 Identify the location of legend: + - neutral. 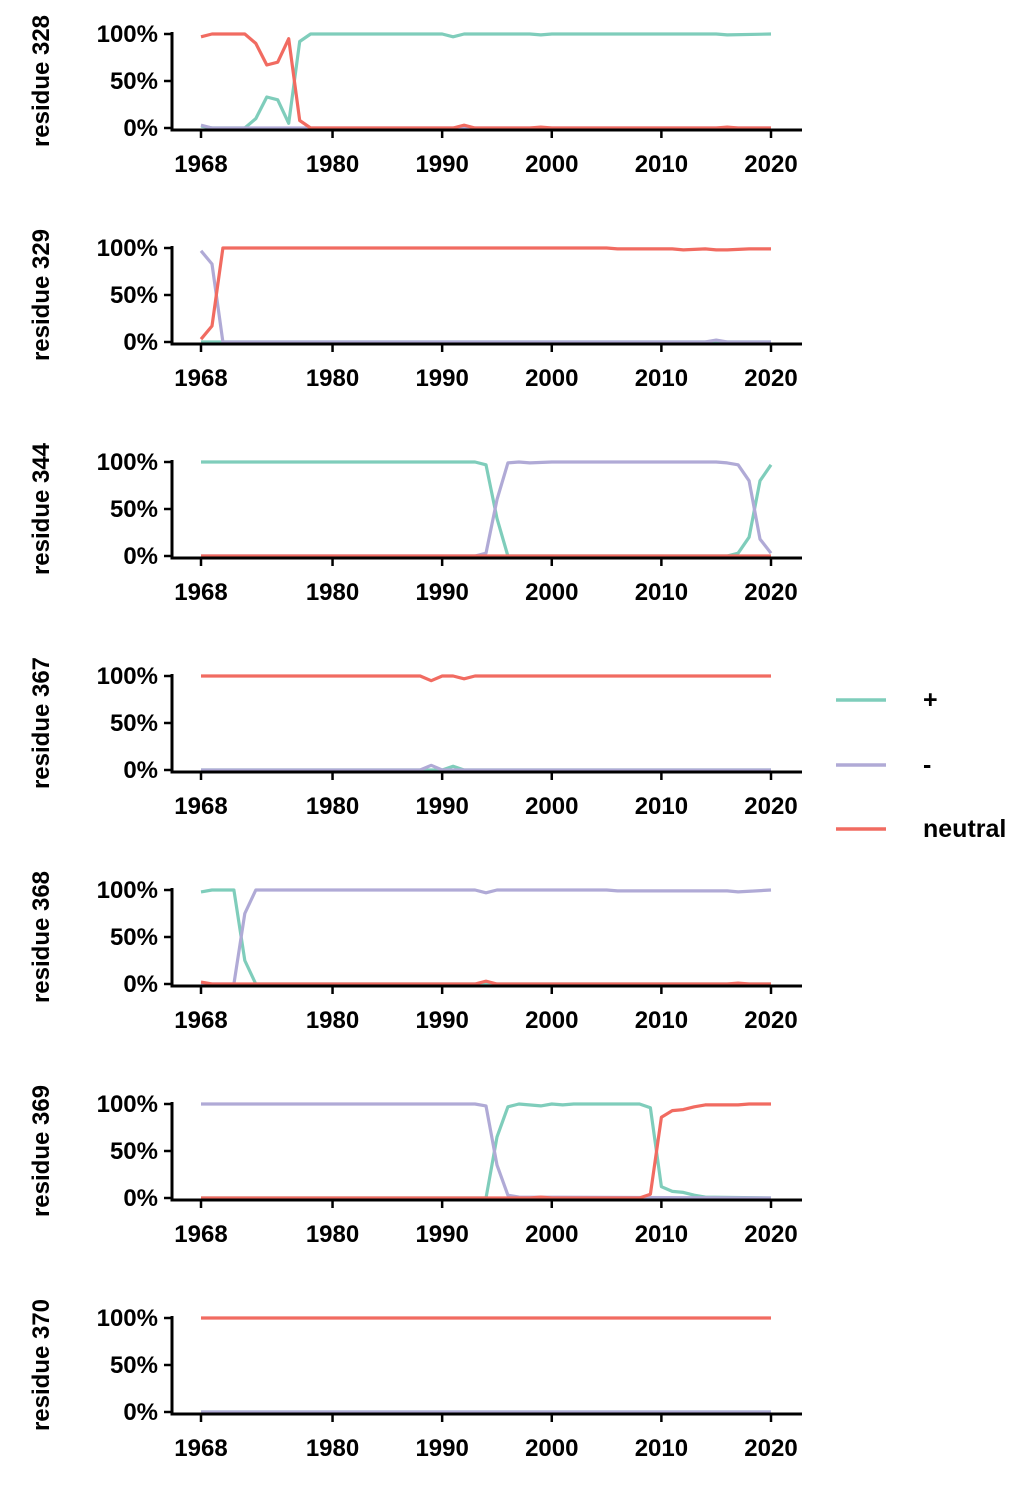
(921, 764).